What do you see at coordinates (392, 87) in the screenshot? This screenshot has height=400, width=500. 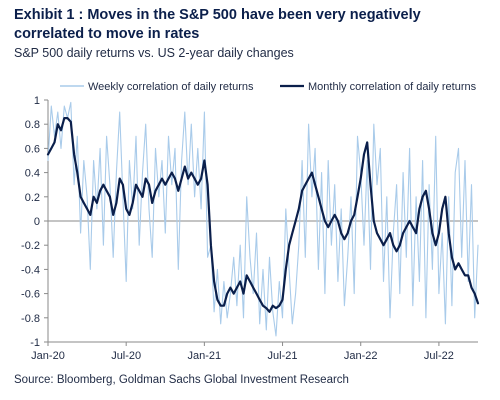 I see `legend-monthly-label: Monthly correlation of daily returns` at bounding box center [392, 87].